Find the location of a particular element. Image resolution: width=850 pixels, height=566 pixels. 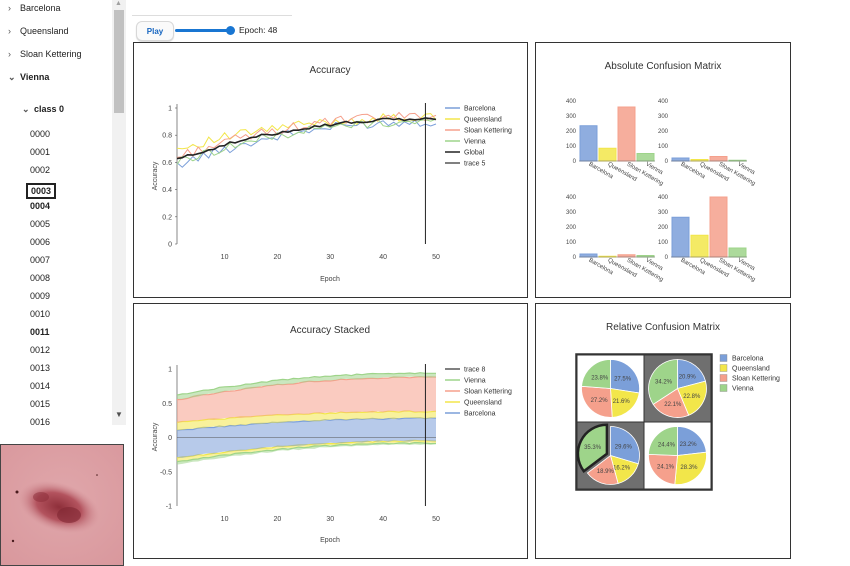

chevron-right-icon: › is located at coordinates (9, 31).